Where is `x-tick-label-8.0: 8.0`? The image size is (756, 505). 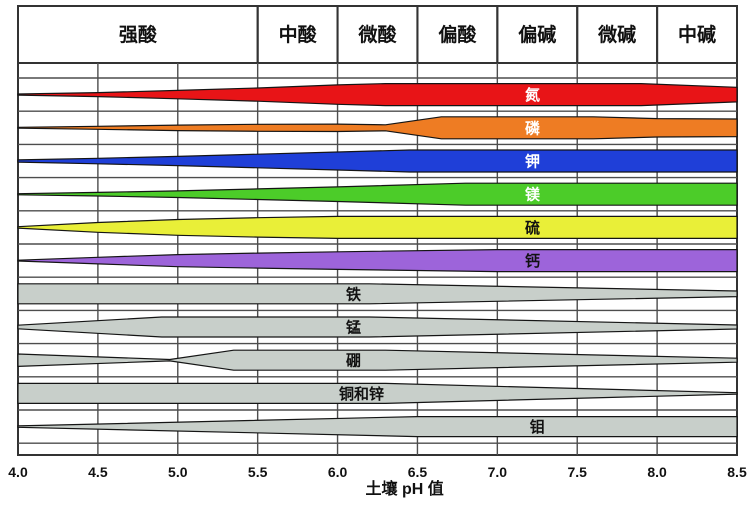
x-tick-label-8.0: 8.0 is located at coordinates (657, 472).